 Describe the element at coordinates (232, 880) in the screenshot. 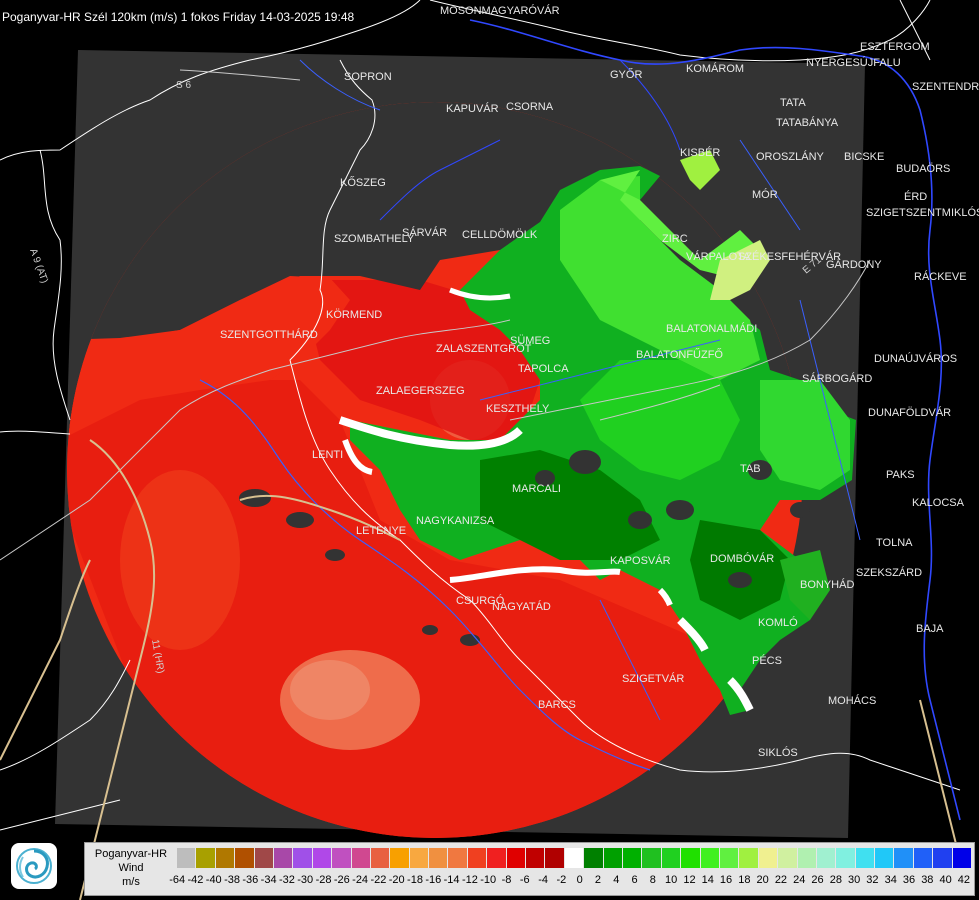

I see `legend-tick-label: -38` at that location.